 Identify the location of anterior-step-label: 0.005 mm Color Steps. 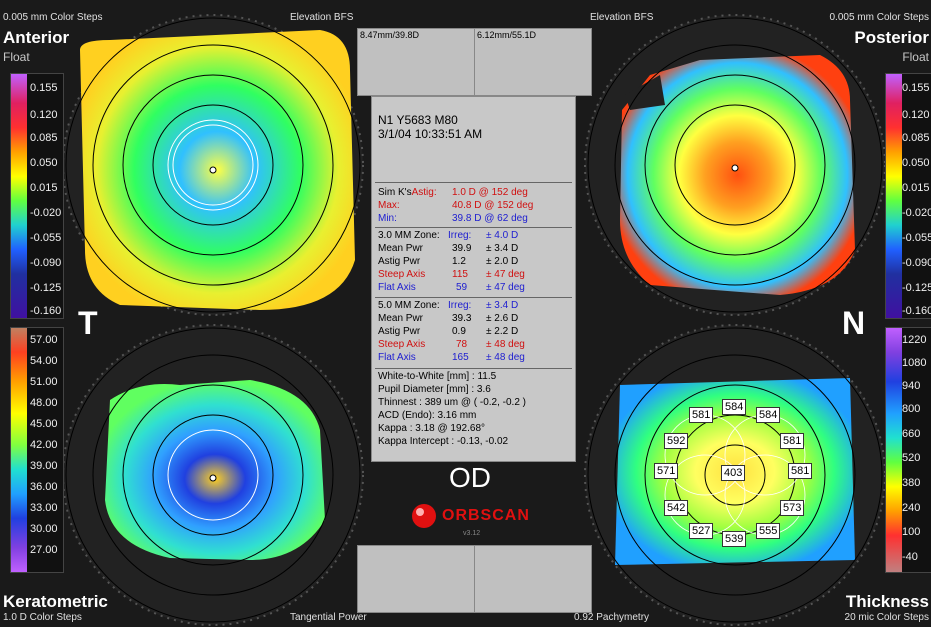
(53, 17).